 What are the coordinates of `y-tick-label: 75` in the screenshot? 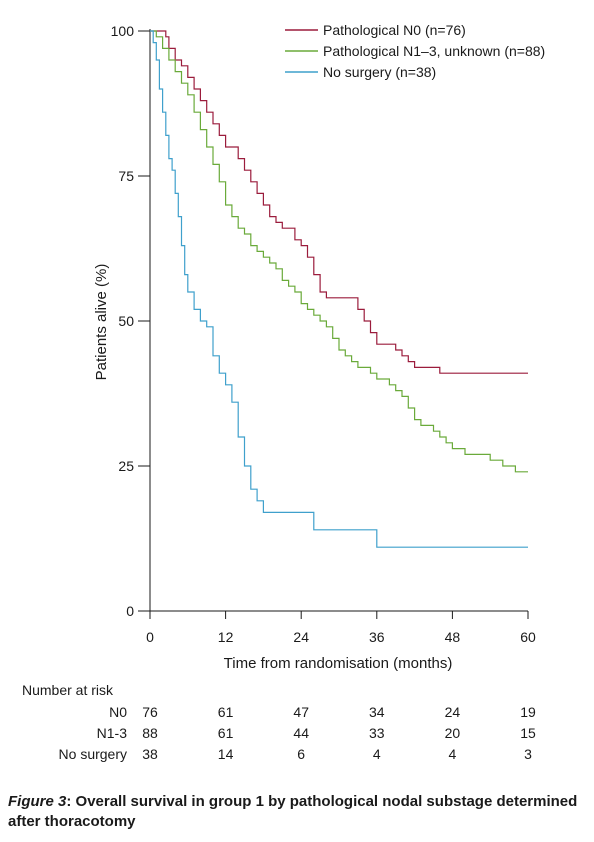 It's located at (126, 176).